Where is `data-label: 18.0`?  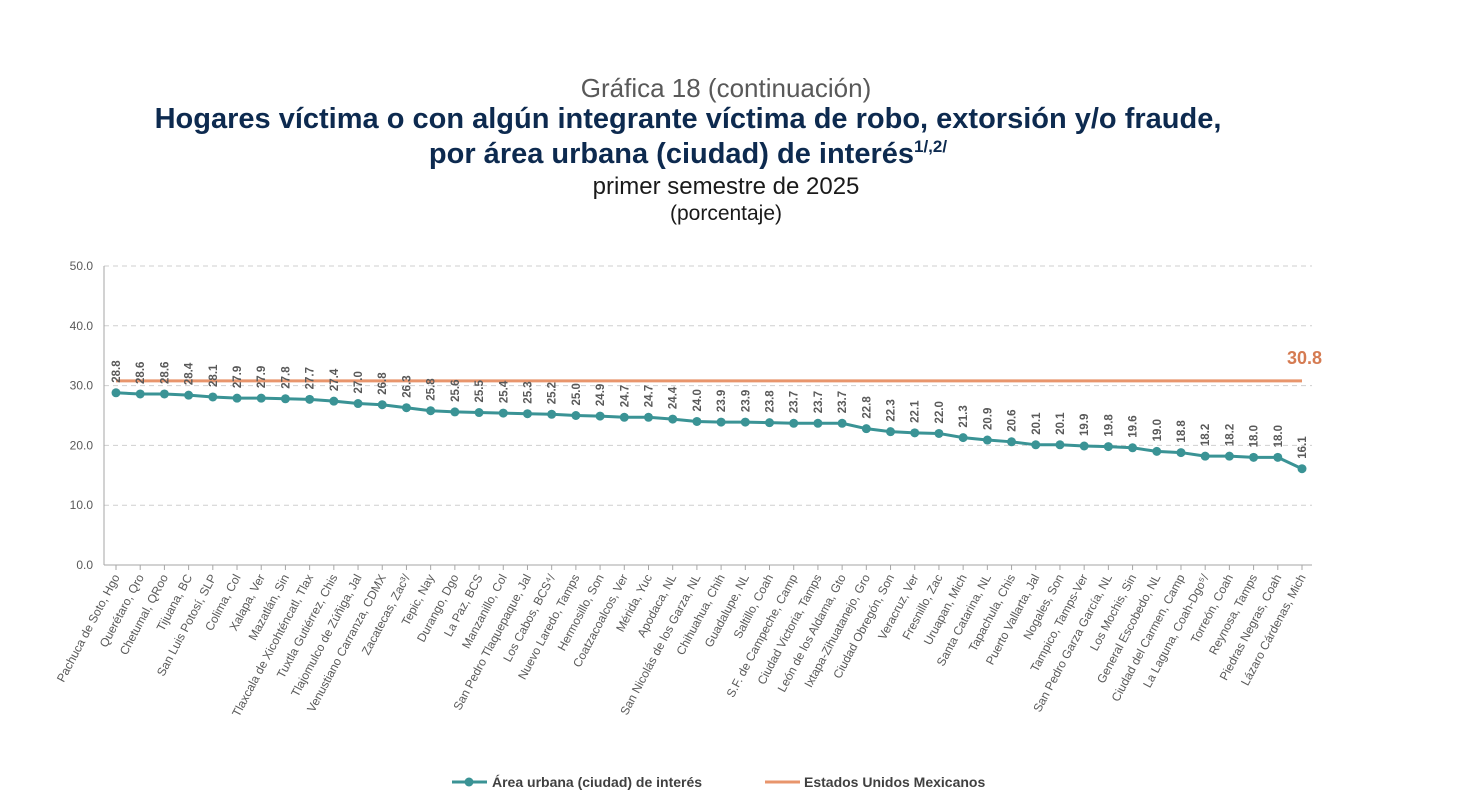 data-label: 18.0 is located at coordinates (1255, 436).